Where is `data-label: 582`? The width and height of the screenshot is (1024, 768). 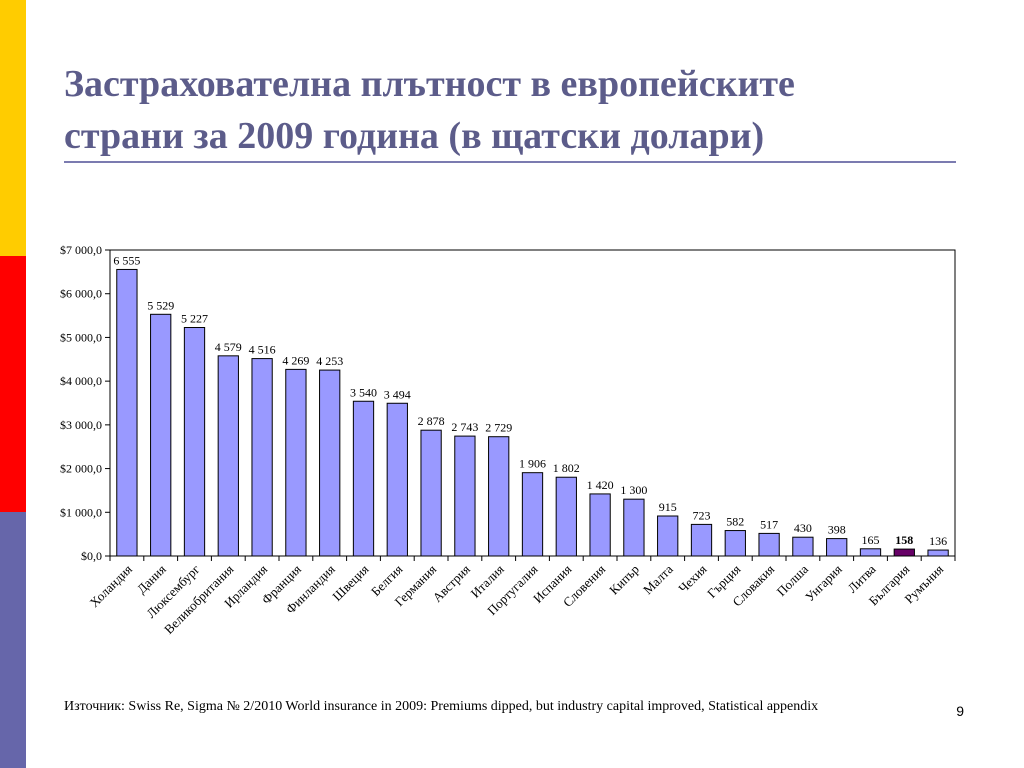
data-label: 582 is located at coordinates (735, 522).